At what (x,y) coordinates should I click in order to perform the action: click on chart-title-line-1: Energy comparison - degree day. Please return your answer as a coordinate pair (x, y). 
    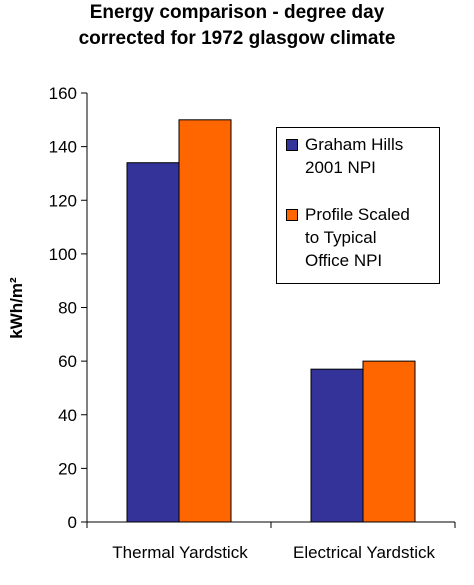
    Looking at the image, I should click on (237, 12).